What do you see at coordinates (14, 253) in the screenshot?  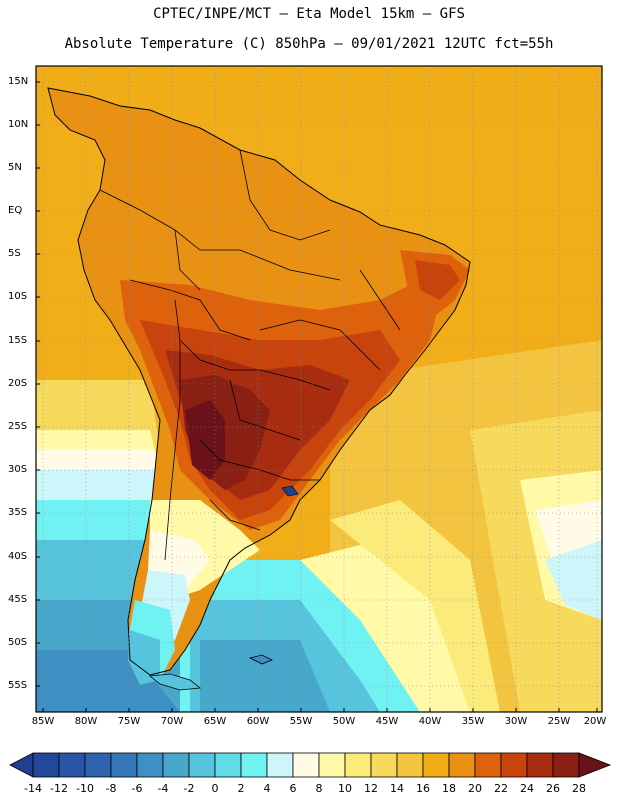 I see `lat-label: 5S` at bounding box center [14, 253].